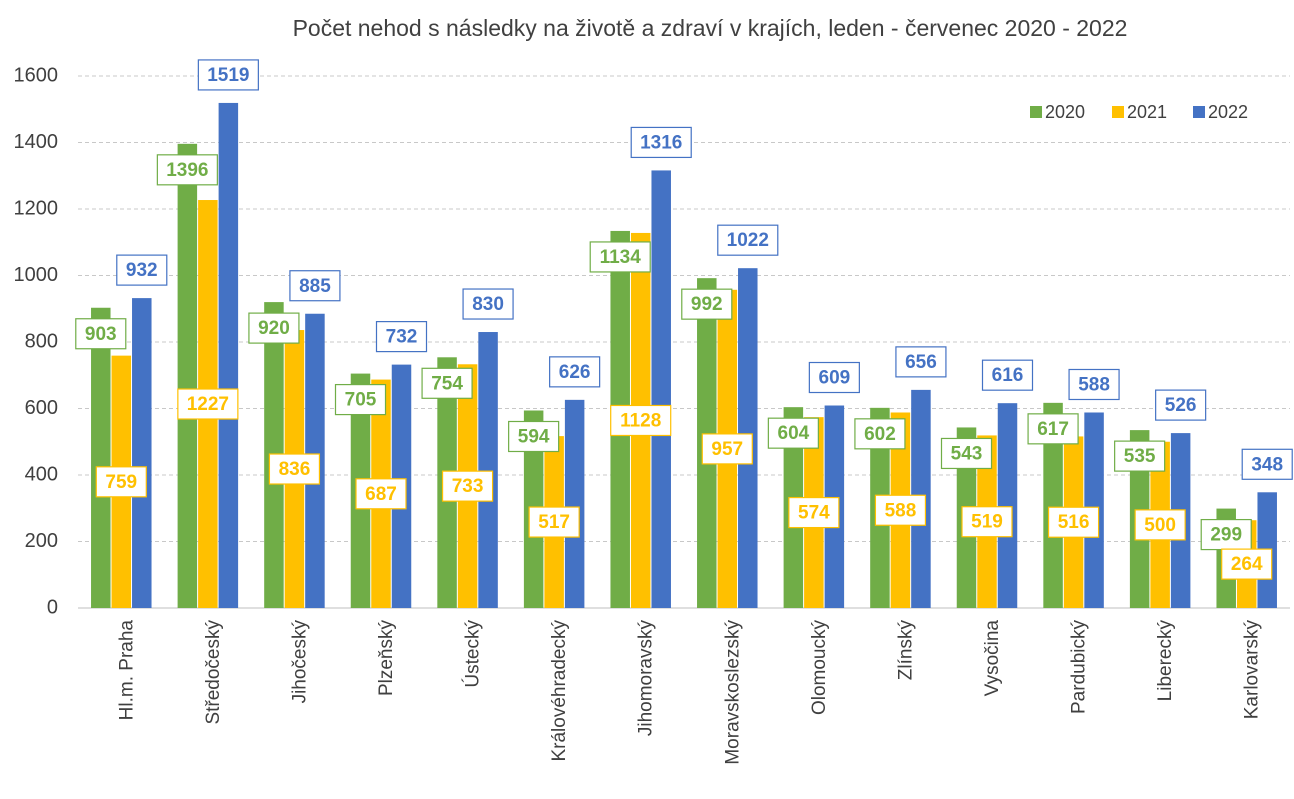 This screenshot has height=799, width=1294. I want to click on data-label: 519, so click(987, 522).